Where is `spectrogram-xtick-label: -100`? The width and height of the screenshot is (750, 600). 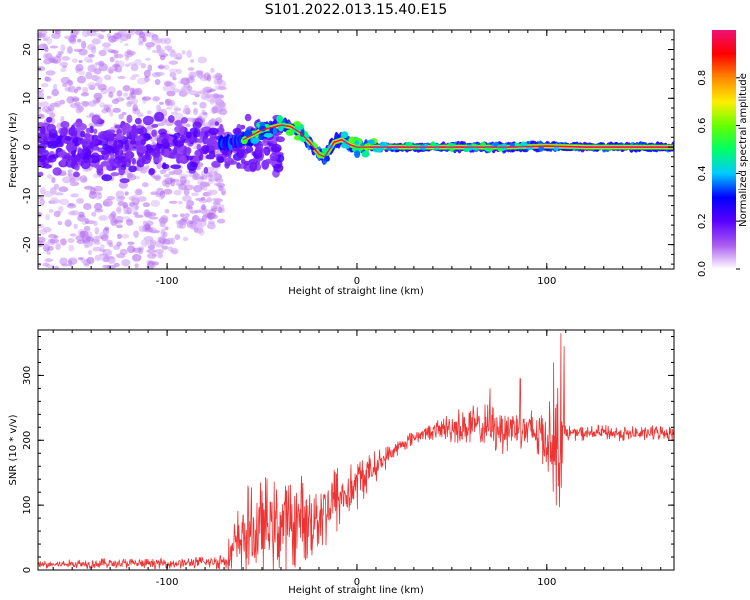
spectrogram-xtick-label: -100 is located at coordinates (167, 281).